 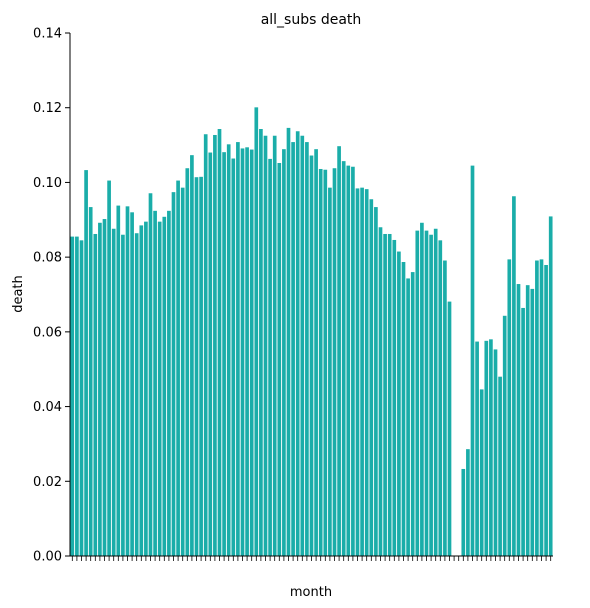 What do you see at coordinates (51, 296) in the screenshot?
I see `y-ticks-group: 0.00 0.02 0.04 0.06 0.08 0.10 0.12 0.14` at bounding box center [51, 296].